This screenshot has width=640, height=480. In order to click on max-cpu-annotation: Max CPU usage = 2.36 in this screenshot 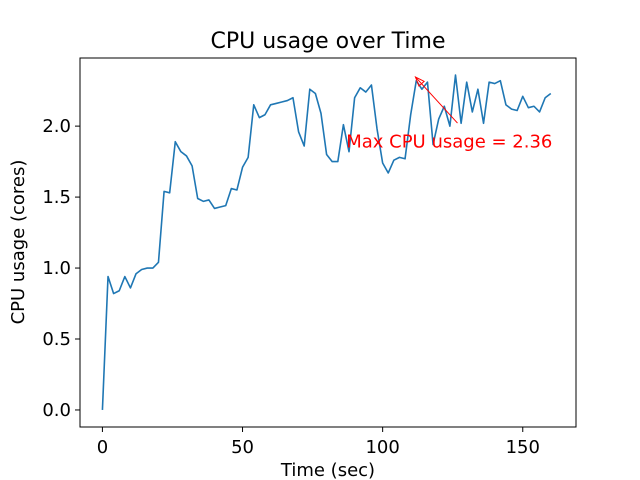, I will do `click(449, 142)`.